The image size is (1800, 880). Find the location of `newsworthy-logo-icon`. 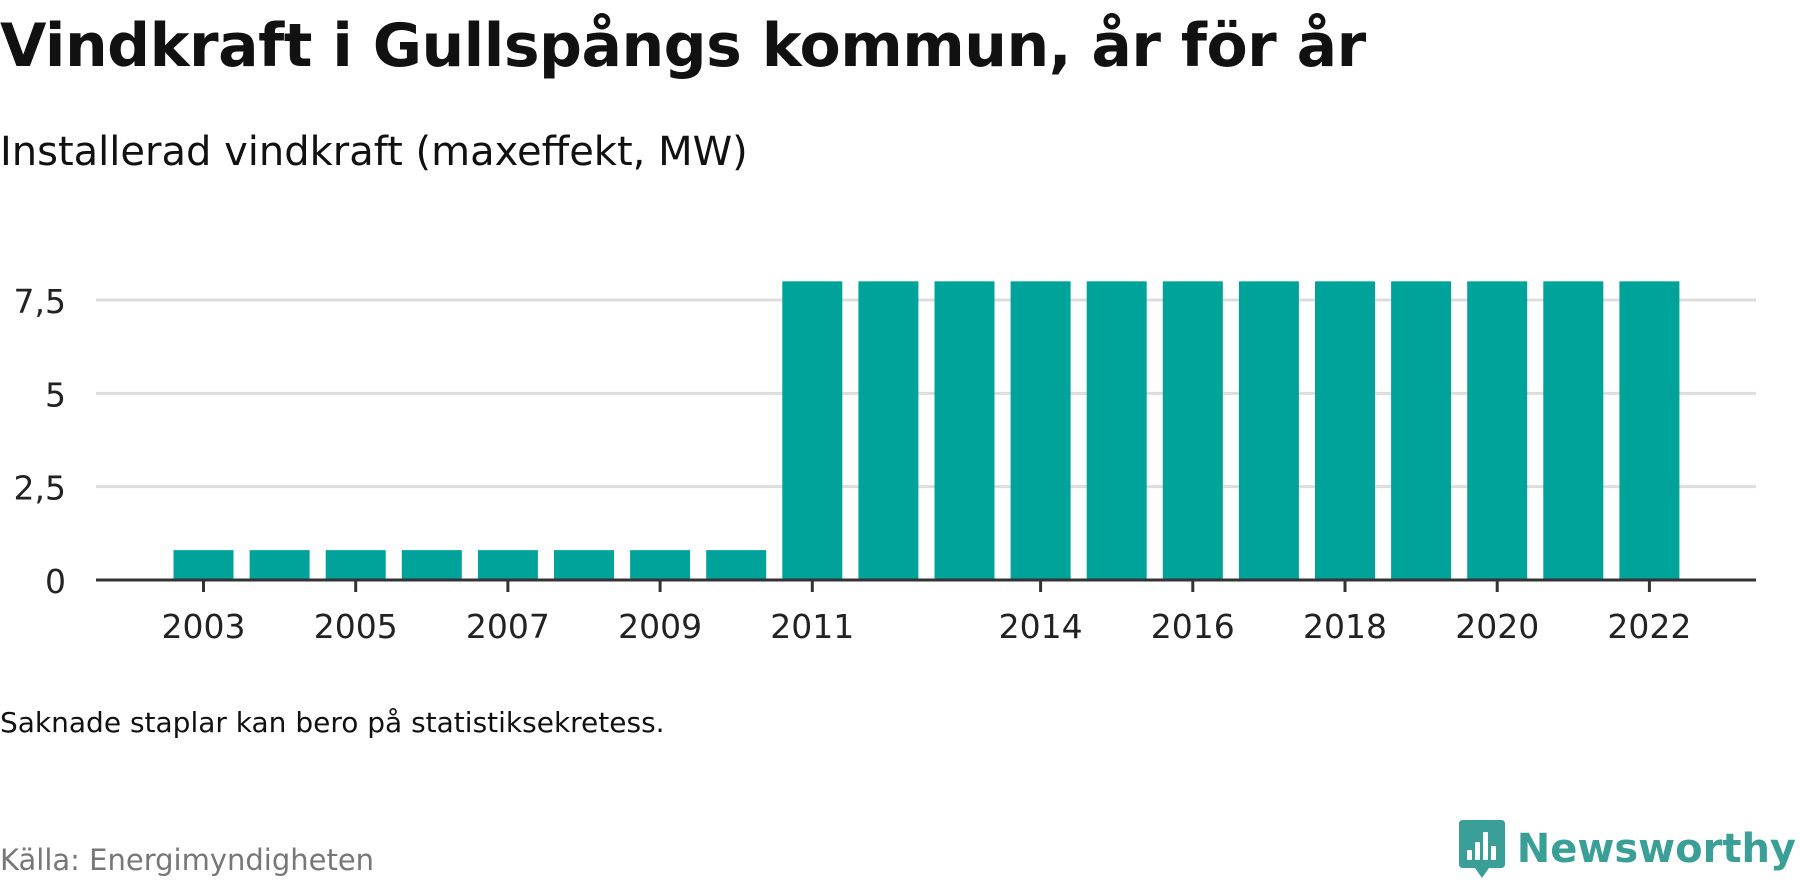

newsworthy-logo-icon is located at coordinates (1481, 849).